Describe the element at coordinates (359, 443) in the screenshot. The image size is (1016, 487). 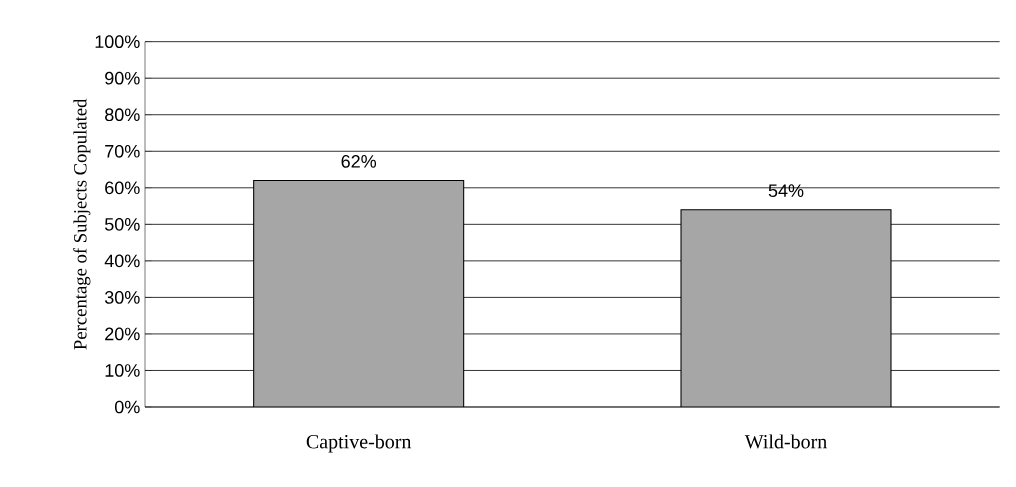
I see `x-tick-label: Captive-born` at that location.